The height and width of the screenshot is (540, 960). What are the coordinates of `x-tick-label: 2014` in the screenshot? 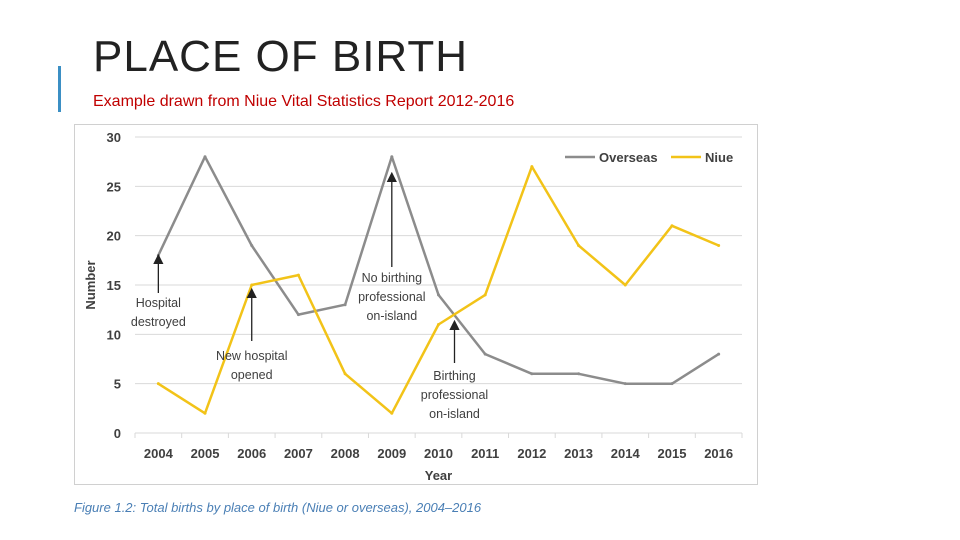 It's located at (626, 453).